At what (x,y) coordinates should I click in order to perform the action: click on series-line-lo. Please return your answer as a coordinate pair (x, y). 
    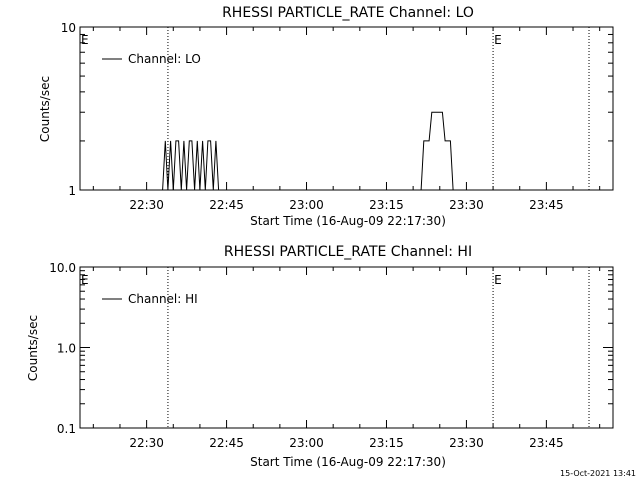
    Looking at the image, I should click on (308, 151).